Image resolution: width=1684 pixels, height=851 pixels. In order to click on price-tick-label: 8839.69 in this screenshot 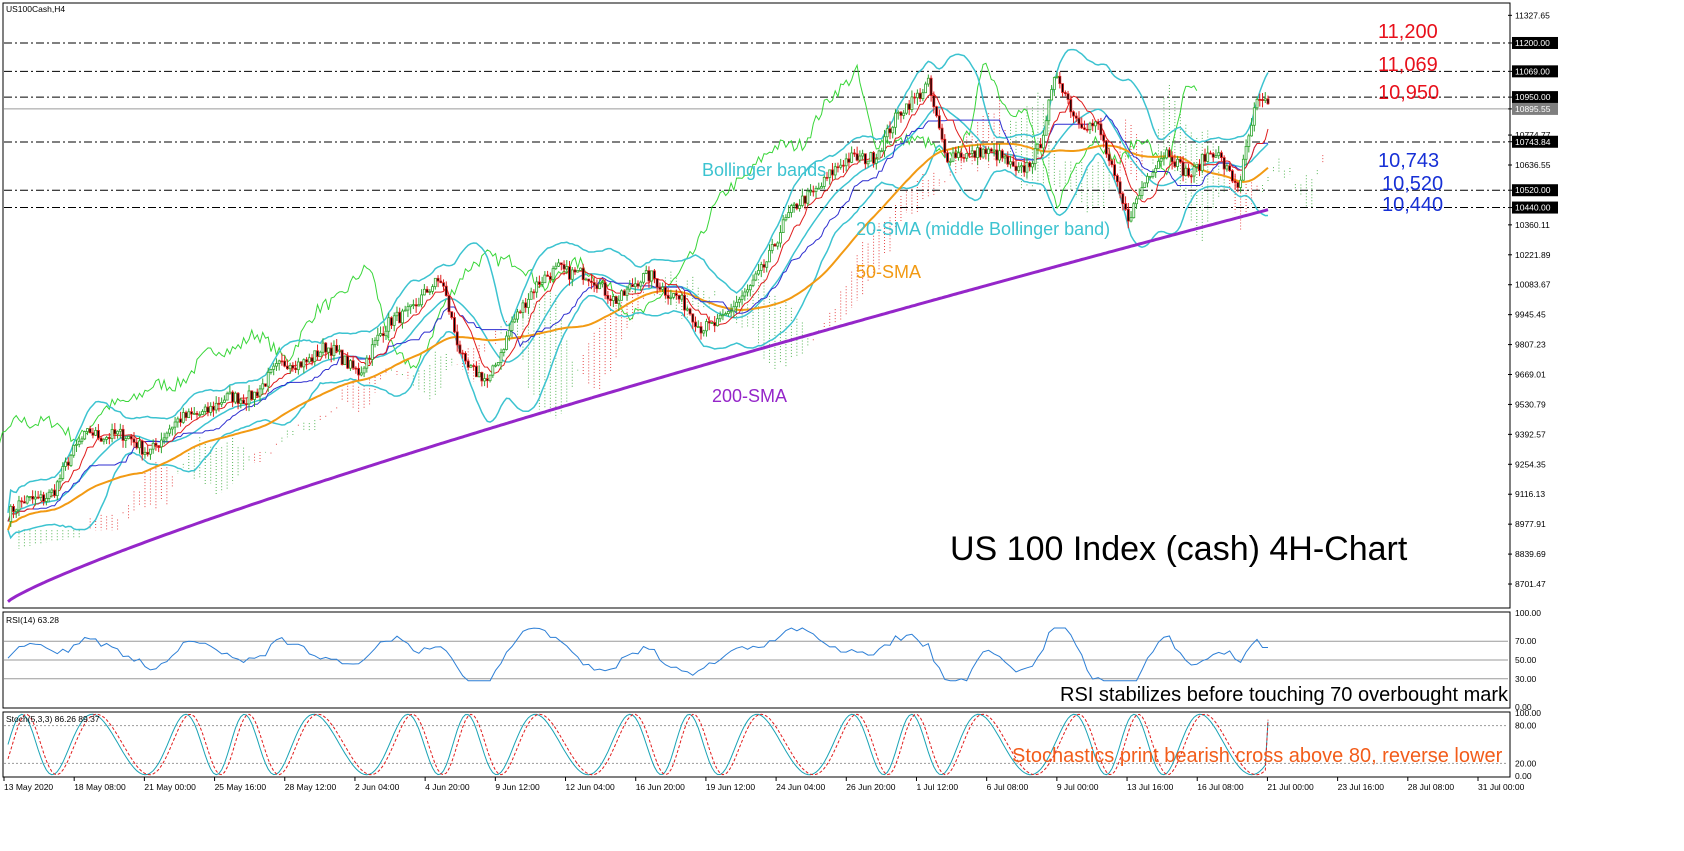, I will do `click(1530, 554)`.